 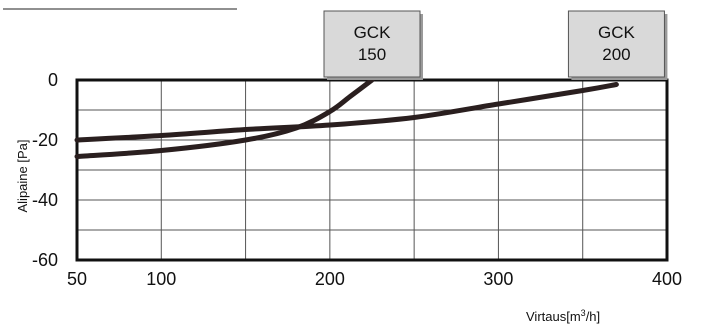 What do you see at coordinates (45, 170) in the screenshot?
I see `y-tick-labels: 0 -20 -40 -60` at bounding box center [45, 170].